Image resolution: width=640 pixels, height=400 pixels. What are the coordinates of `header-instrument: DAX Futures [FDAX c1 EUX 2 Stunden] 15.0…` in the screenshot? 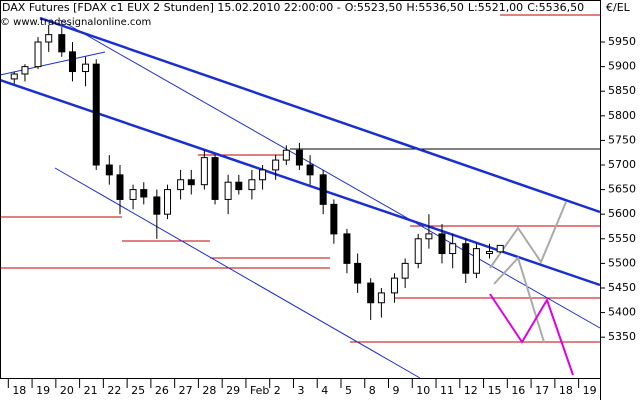 It's located at (171, 7).